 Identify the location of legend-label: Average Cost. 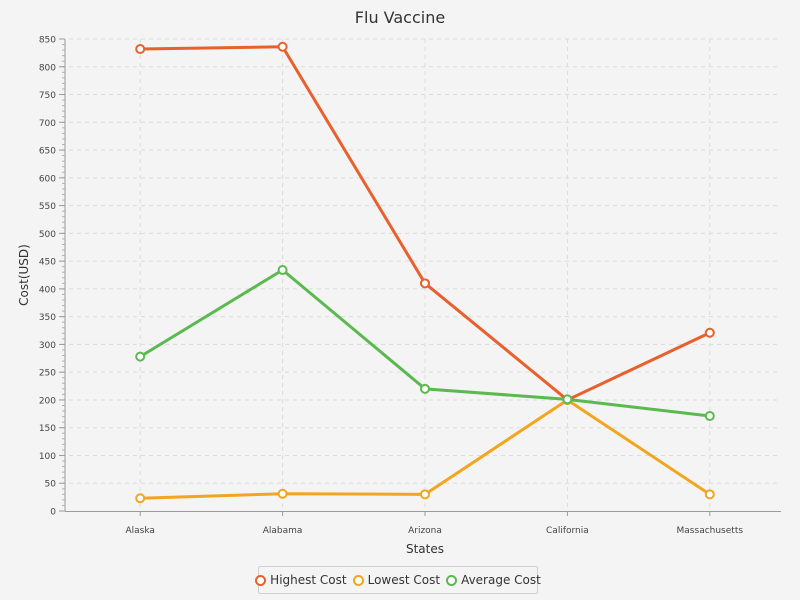
(501, 580).